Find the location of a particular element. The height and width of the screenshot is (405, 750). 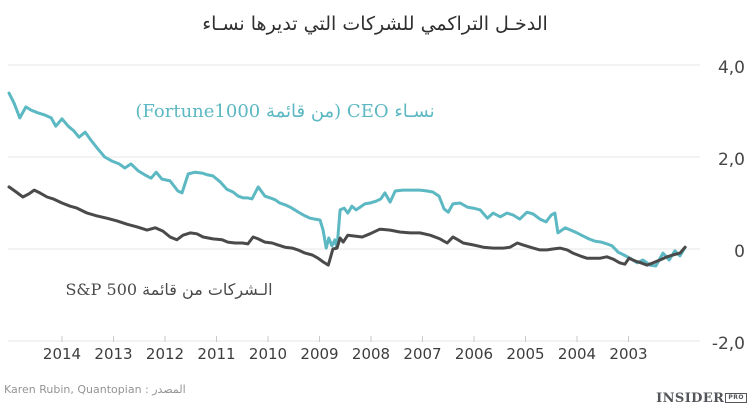

x-axis-tick-2006: 2006 is located at coordinates (474, 354).